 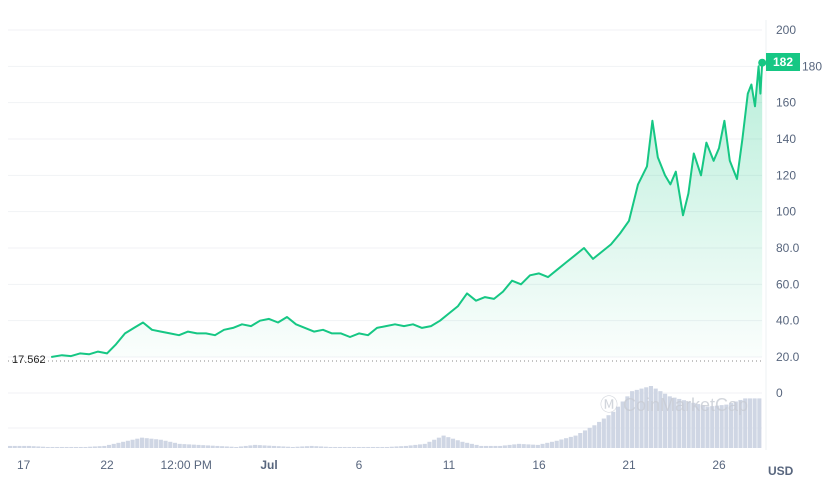 What do you see at coordinates (783, 62) in the screenshot?
I see `current-price-badge: 182` at bounding box center [783, 62].